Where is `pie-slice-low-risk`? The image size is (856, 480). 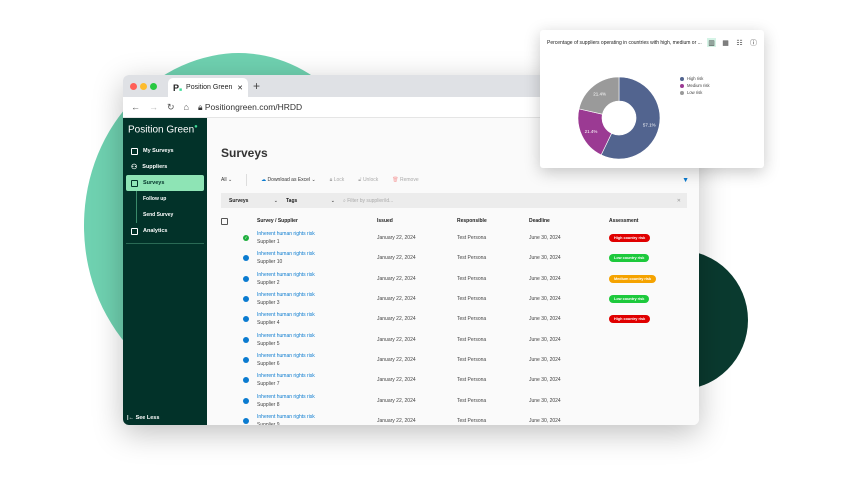 pie-slice-low-risk is located at coordinates (599, 95).